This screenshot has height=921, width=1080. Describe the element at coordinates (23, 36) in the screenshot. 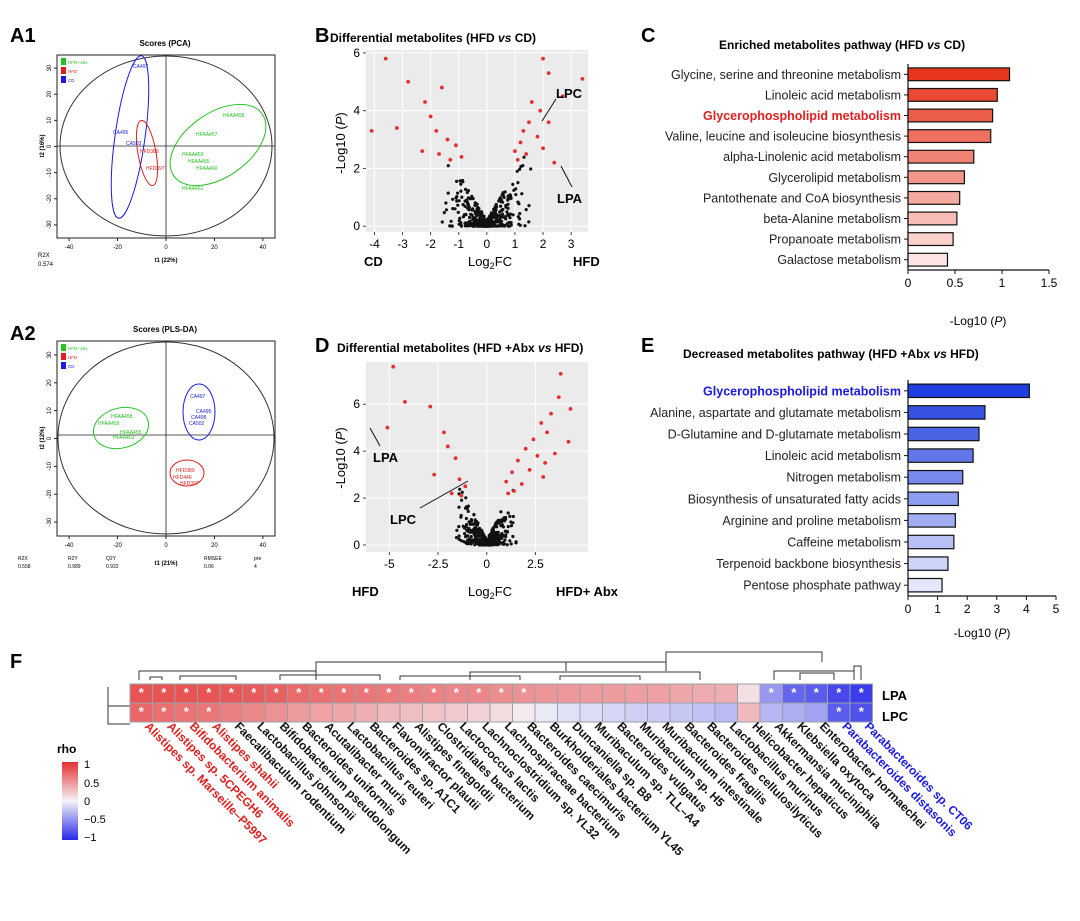

I see `panel-label-a1: A1` at that location.